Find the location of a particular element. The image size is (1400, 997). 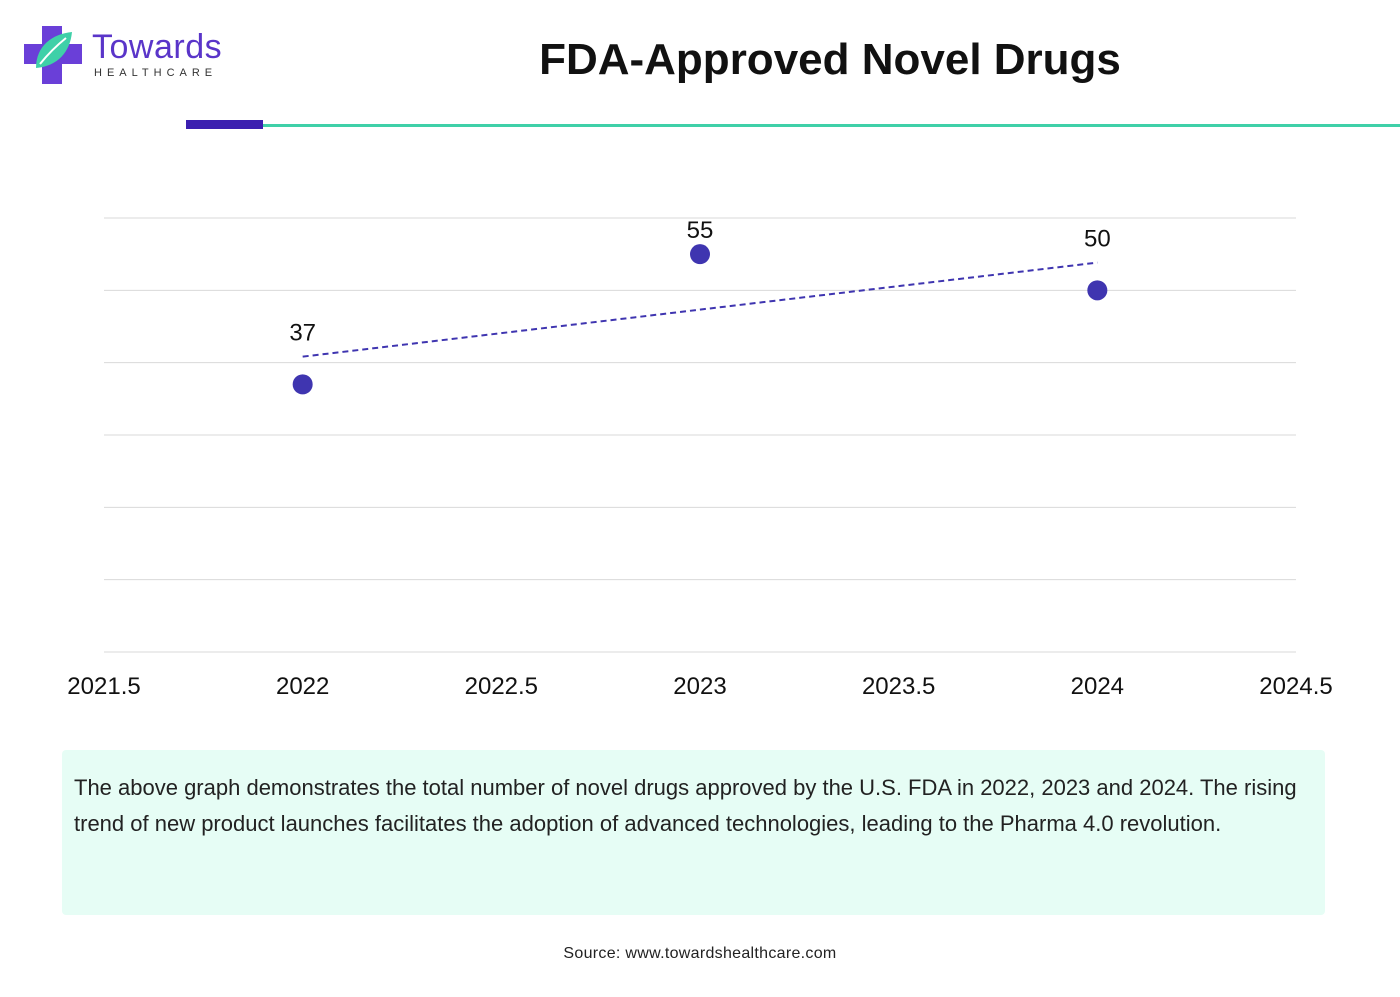

data-label: 55 is located at coordinates (700, 230).